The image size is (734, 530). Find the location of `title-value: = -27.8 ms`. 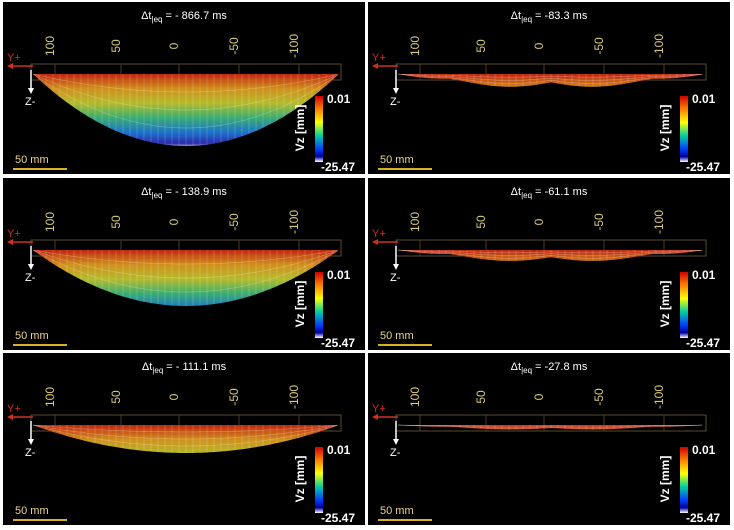

title-value: = -27.8 ms is located at coordinates (561, 367).